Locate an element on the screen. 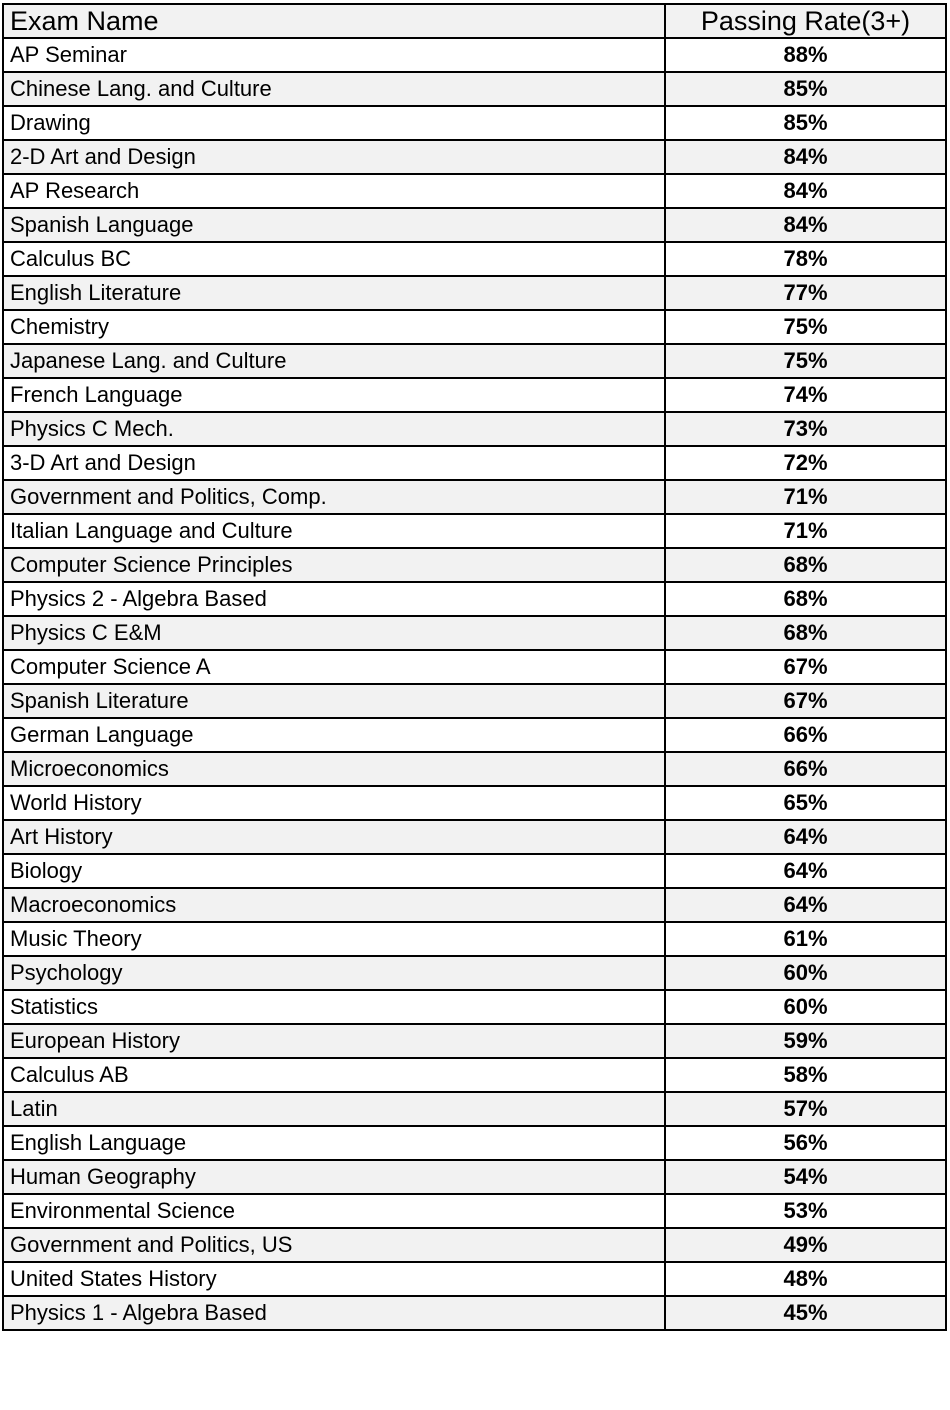 The width and height of the screenshot is (950, 1410). exam-name-cell: Latin is located at coordinates (334, 1109).